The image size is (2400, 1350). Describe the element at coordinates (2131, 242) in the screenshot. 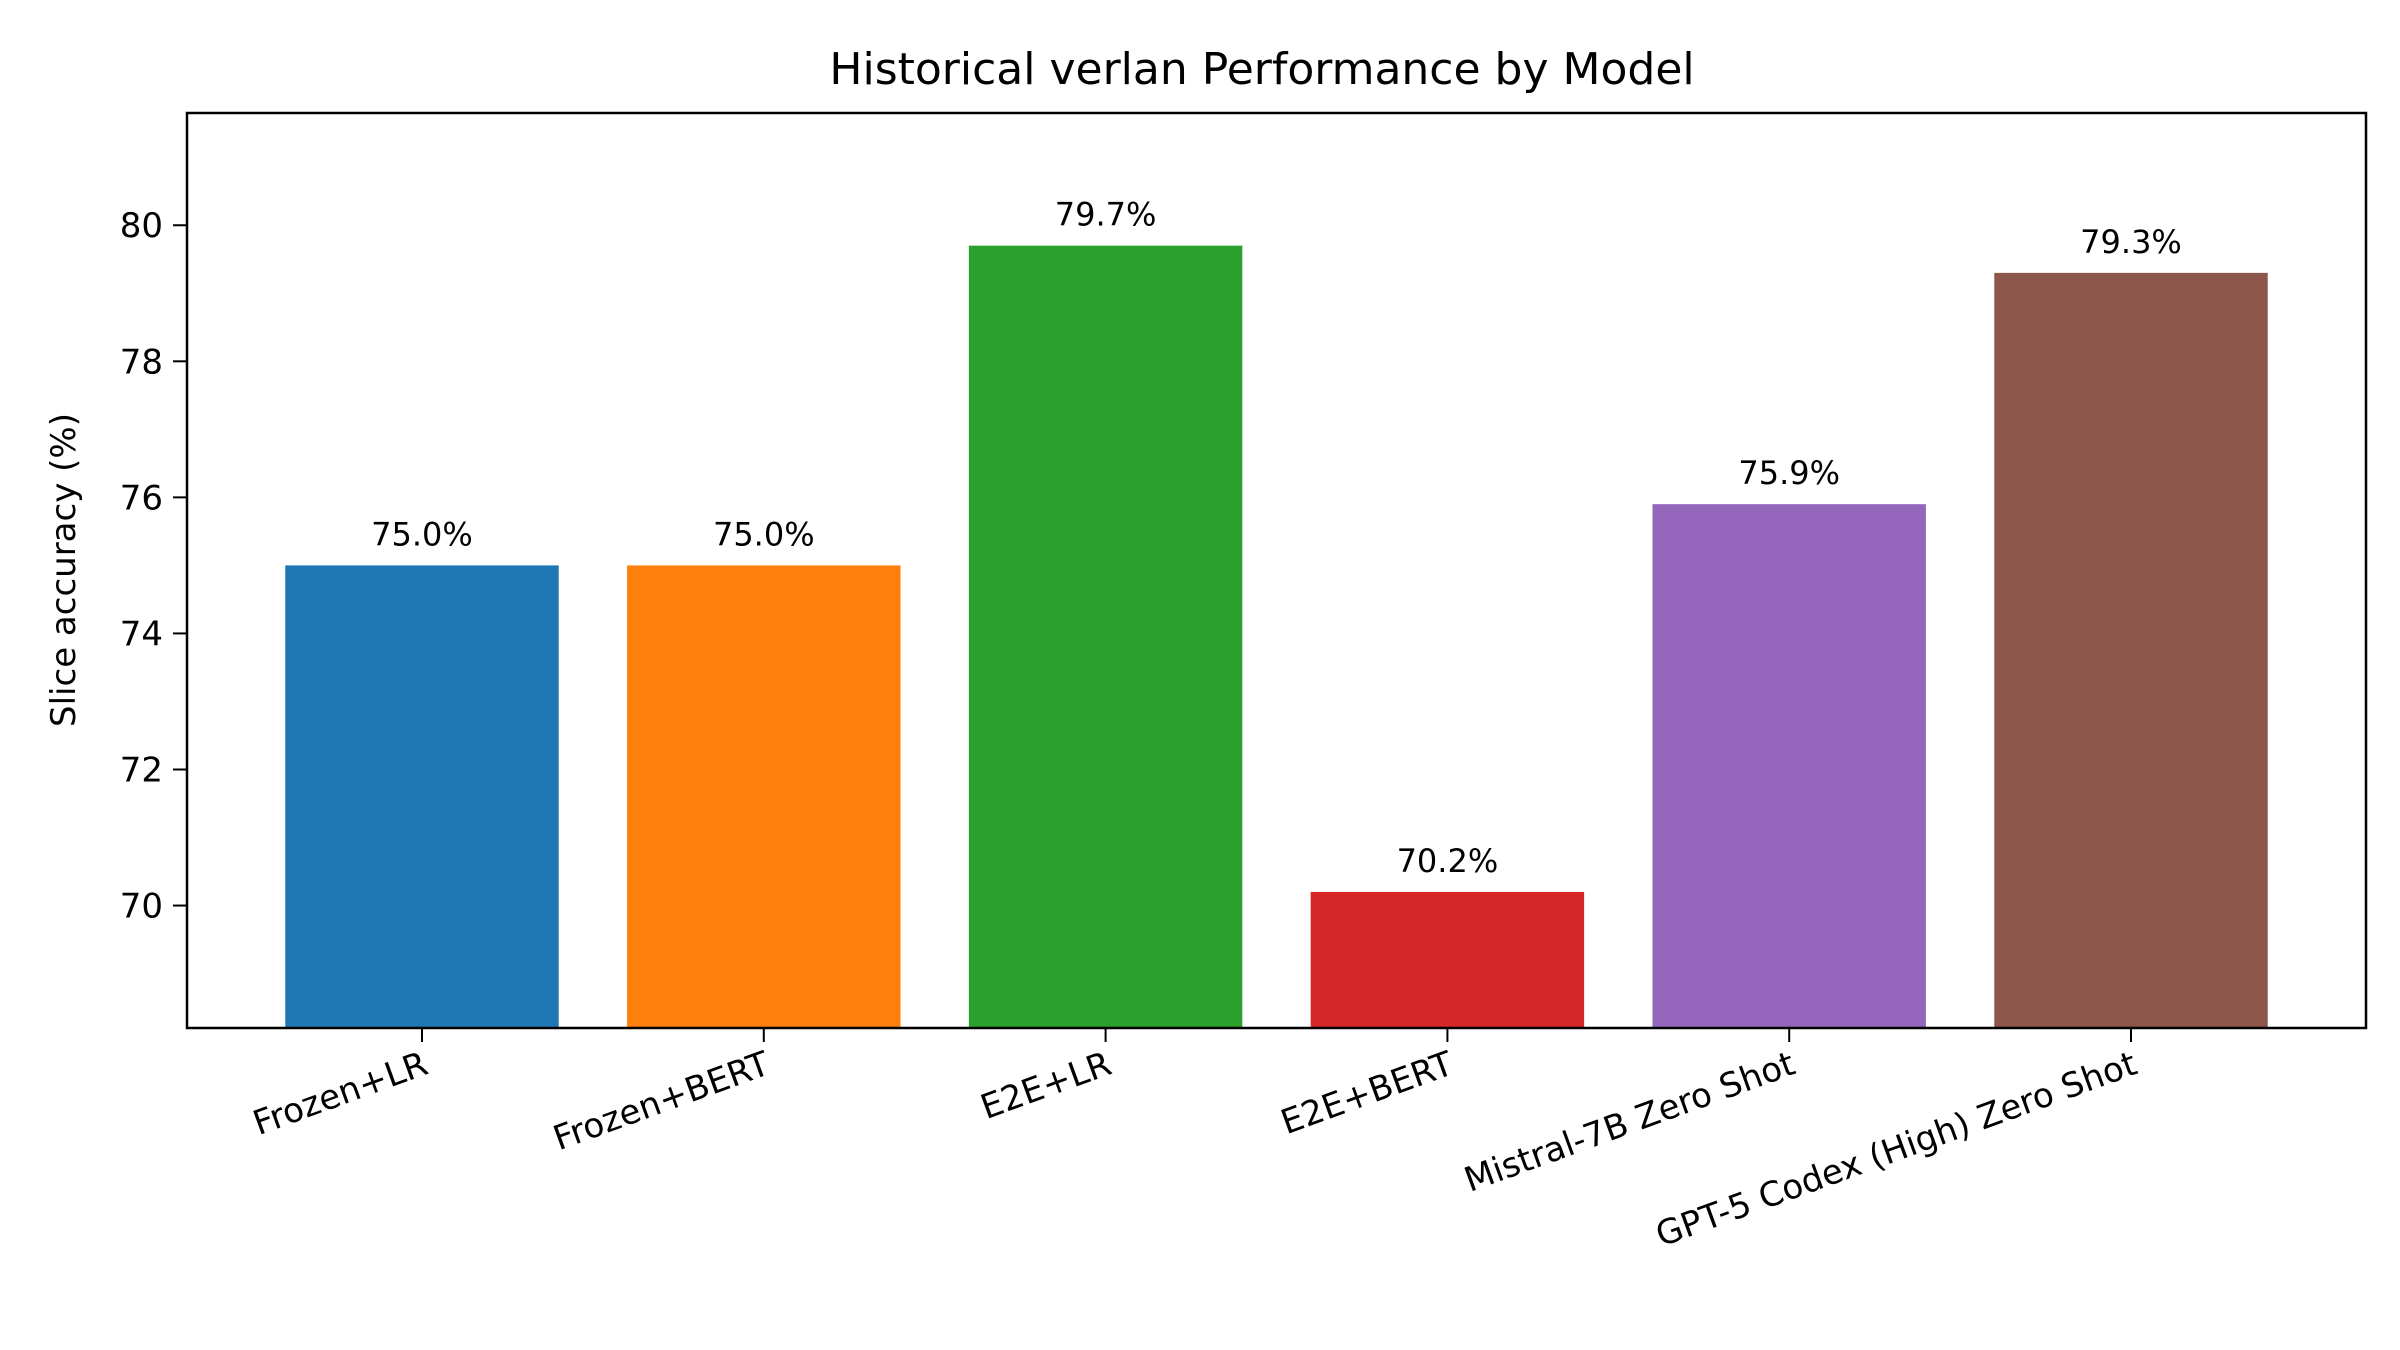

I see `bar-value-label: 79.3%` at that location.